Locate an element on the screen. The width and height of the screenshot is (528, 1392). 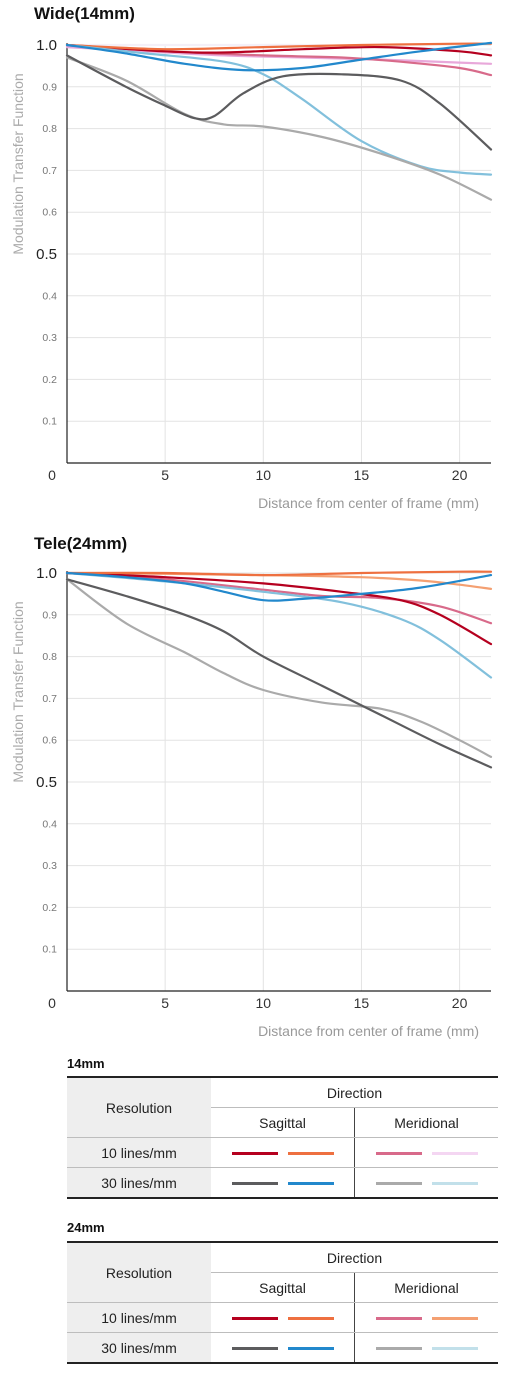
legend-title-14mm: 14mm is located at coordinates (86, 1063).